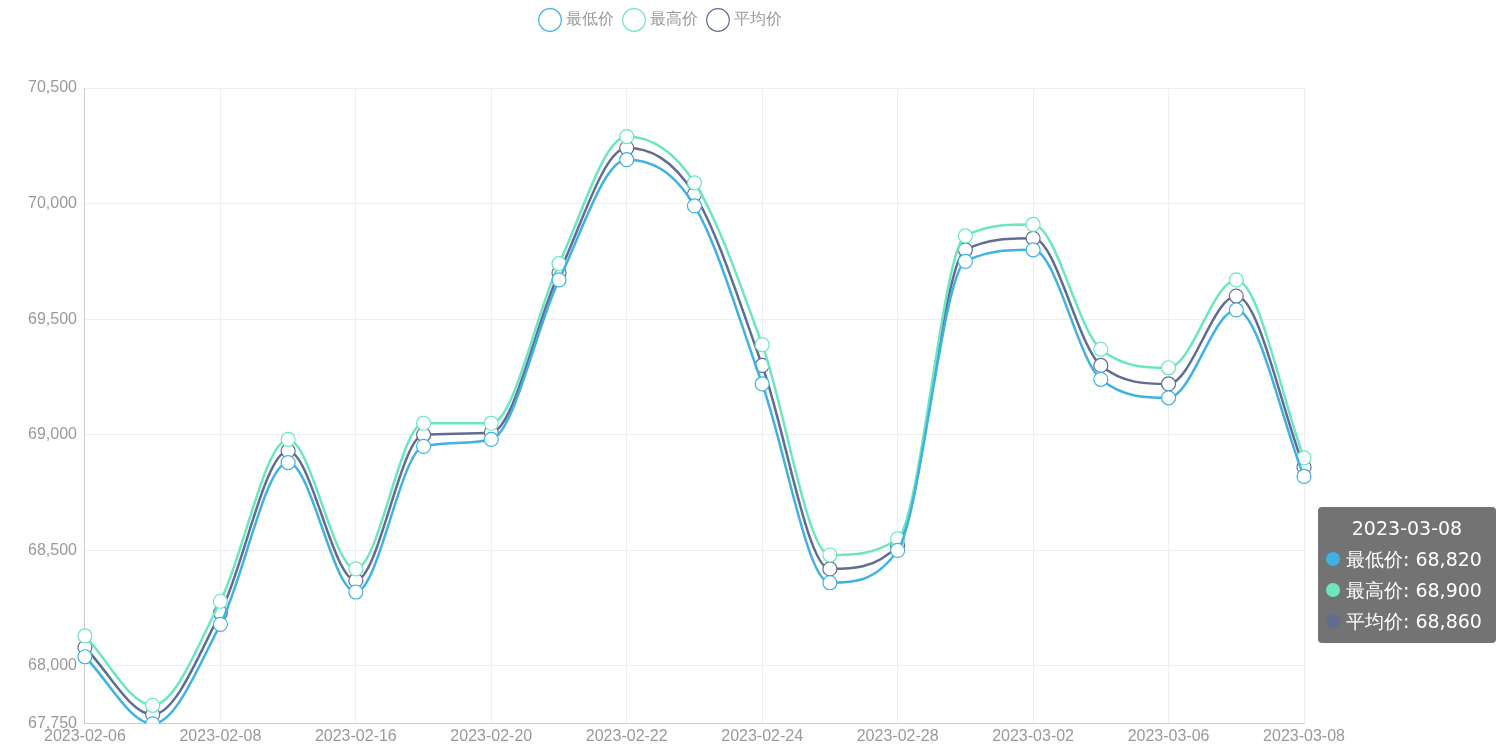 The image size is (1504, 753). I want to click on y-tick-label: 70,500, so click(53, 87).